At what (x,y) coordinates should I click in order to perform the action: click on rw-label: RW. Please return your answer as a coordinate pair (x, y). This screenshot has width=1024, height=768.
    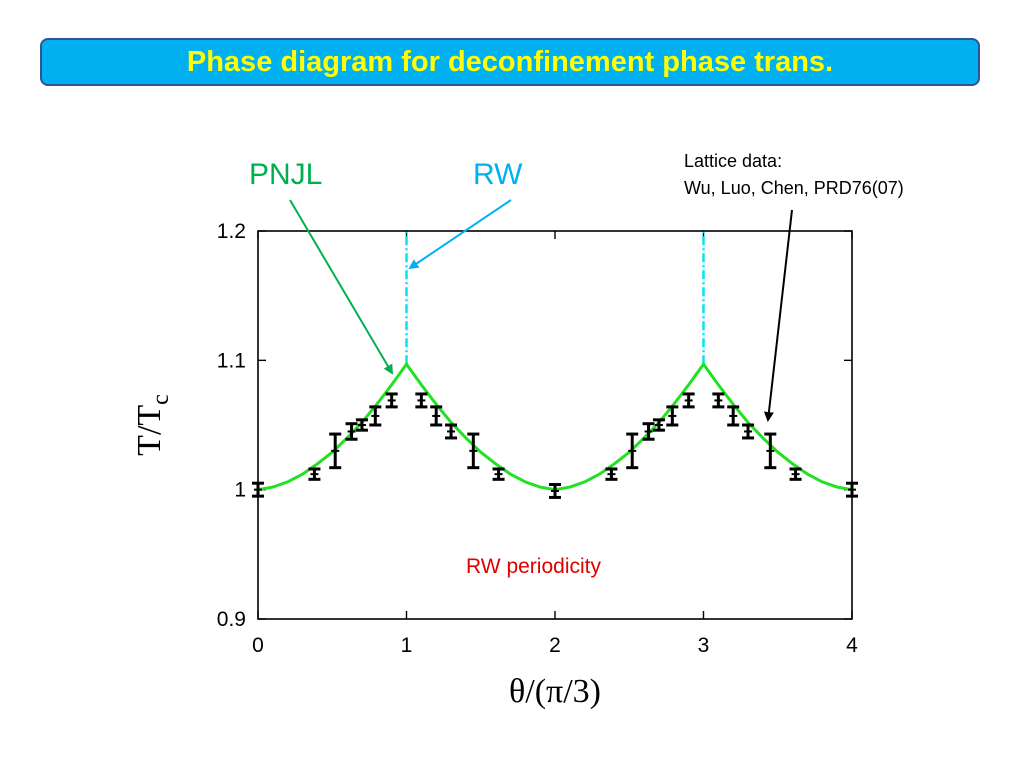
    Looking at the image, I should click on (498, 174).